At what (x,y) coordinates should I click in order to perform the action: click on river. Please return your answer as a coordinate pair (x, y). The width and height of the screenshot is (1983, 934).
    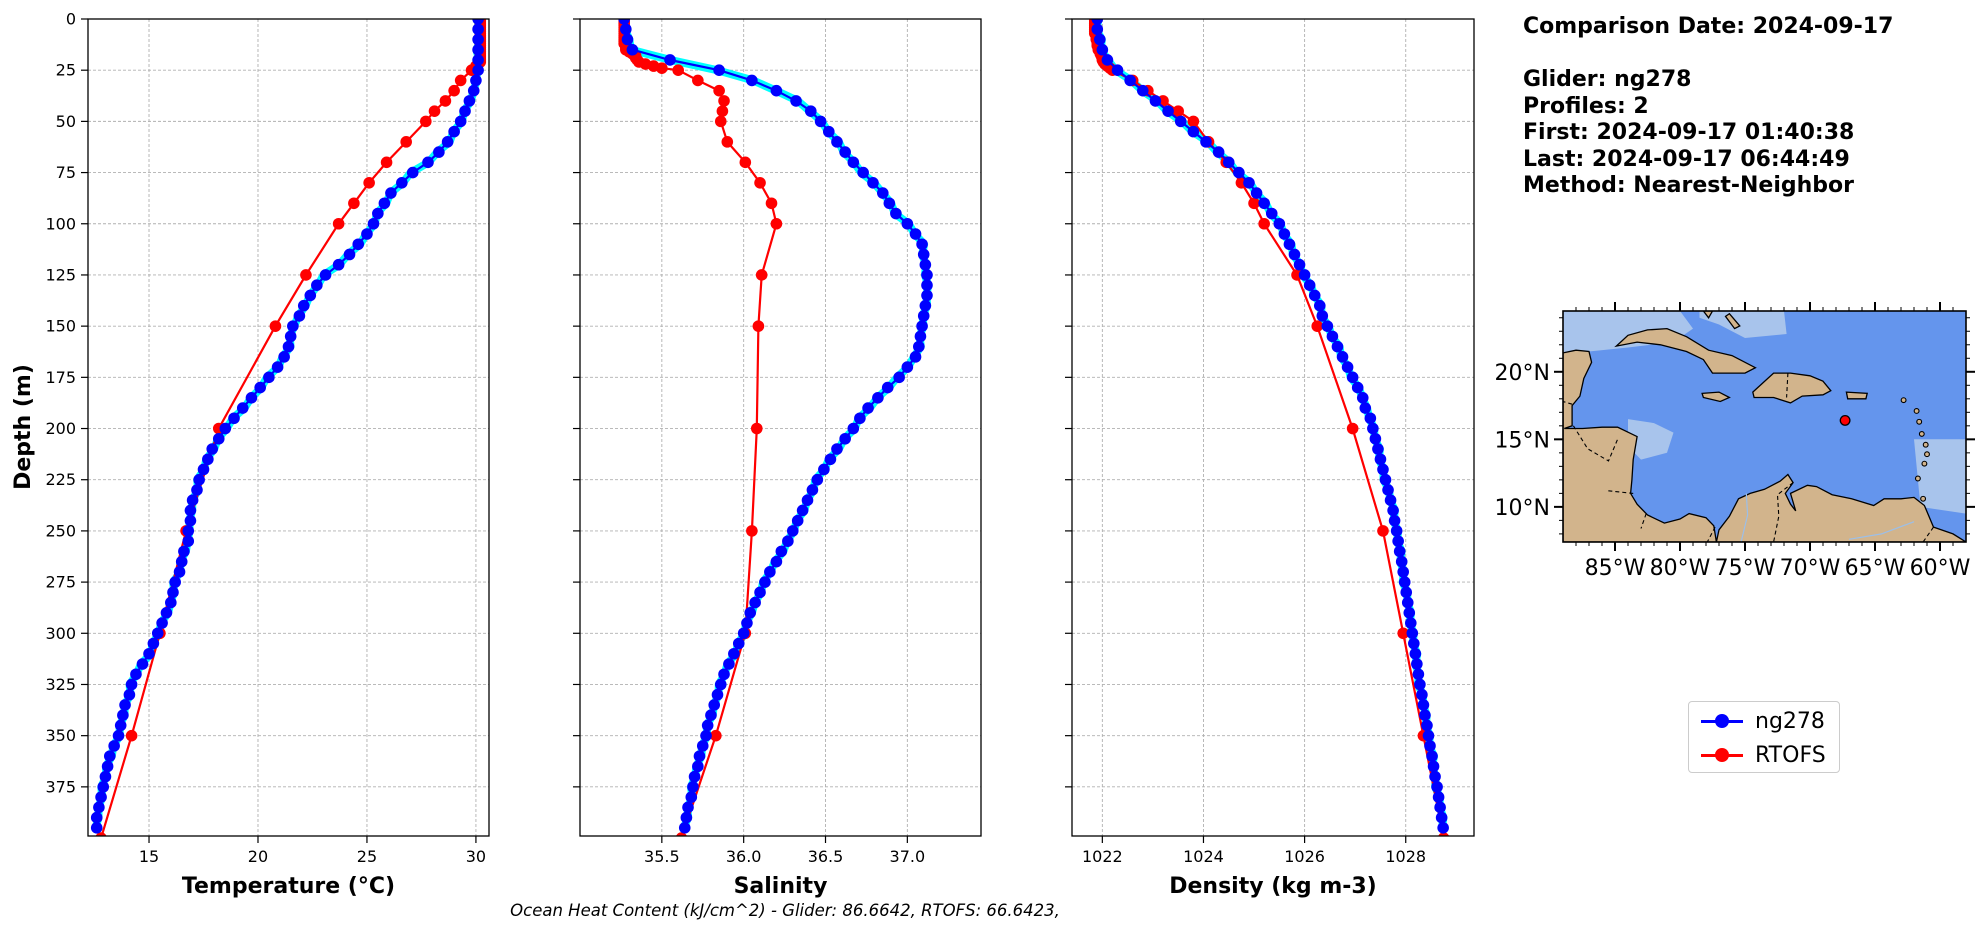
    Looking at the image, I should click on (1881, 530).